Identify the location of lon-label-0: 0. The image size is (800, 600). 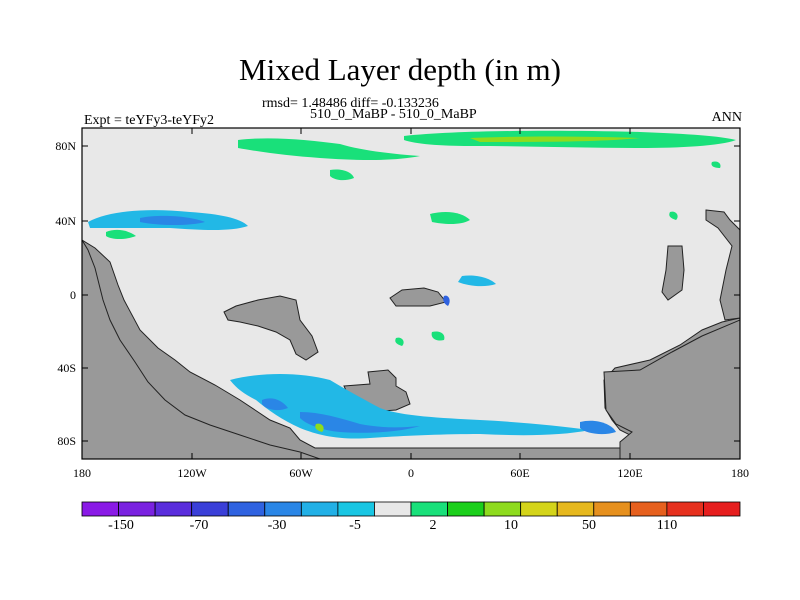
(411, 473).